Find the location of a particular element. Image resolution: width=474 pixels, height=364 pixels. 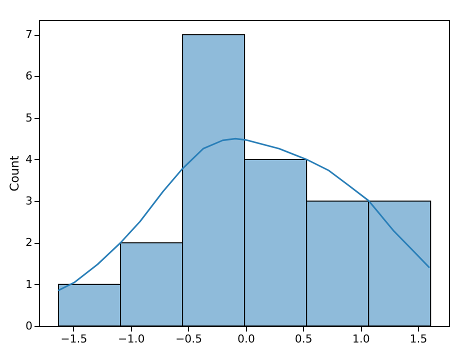

y-tick-label: 0 is located at coordinates (29, 326).